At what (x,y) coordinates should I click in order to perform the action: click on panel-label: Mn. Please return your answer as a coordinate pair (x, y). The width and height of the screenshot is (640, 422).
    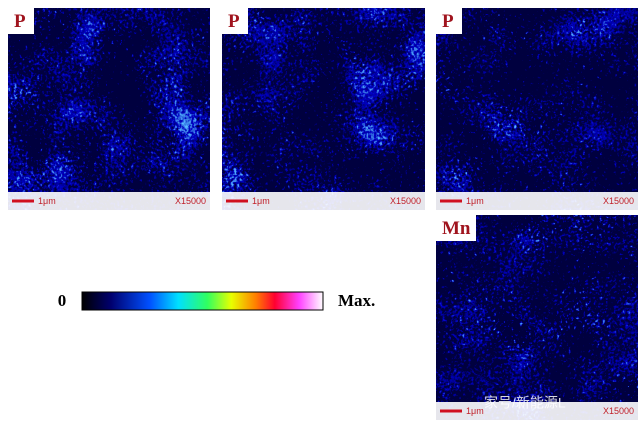
    Looking at the image, I should click on (456, 228).